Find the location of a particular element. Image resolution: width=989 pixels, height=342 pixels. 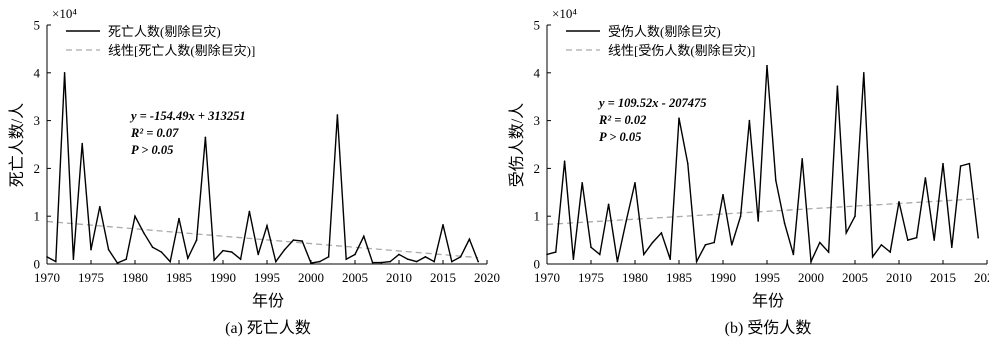

trend-line-b is located at coordinates (762, 212).